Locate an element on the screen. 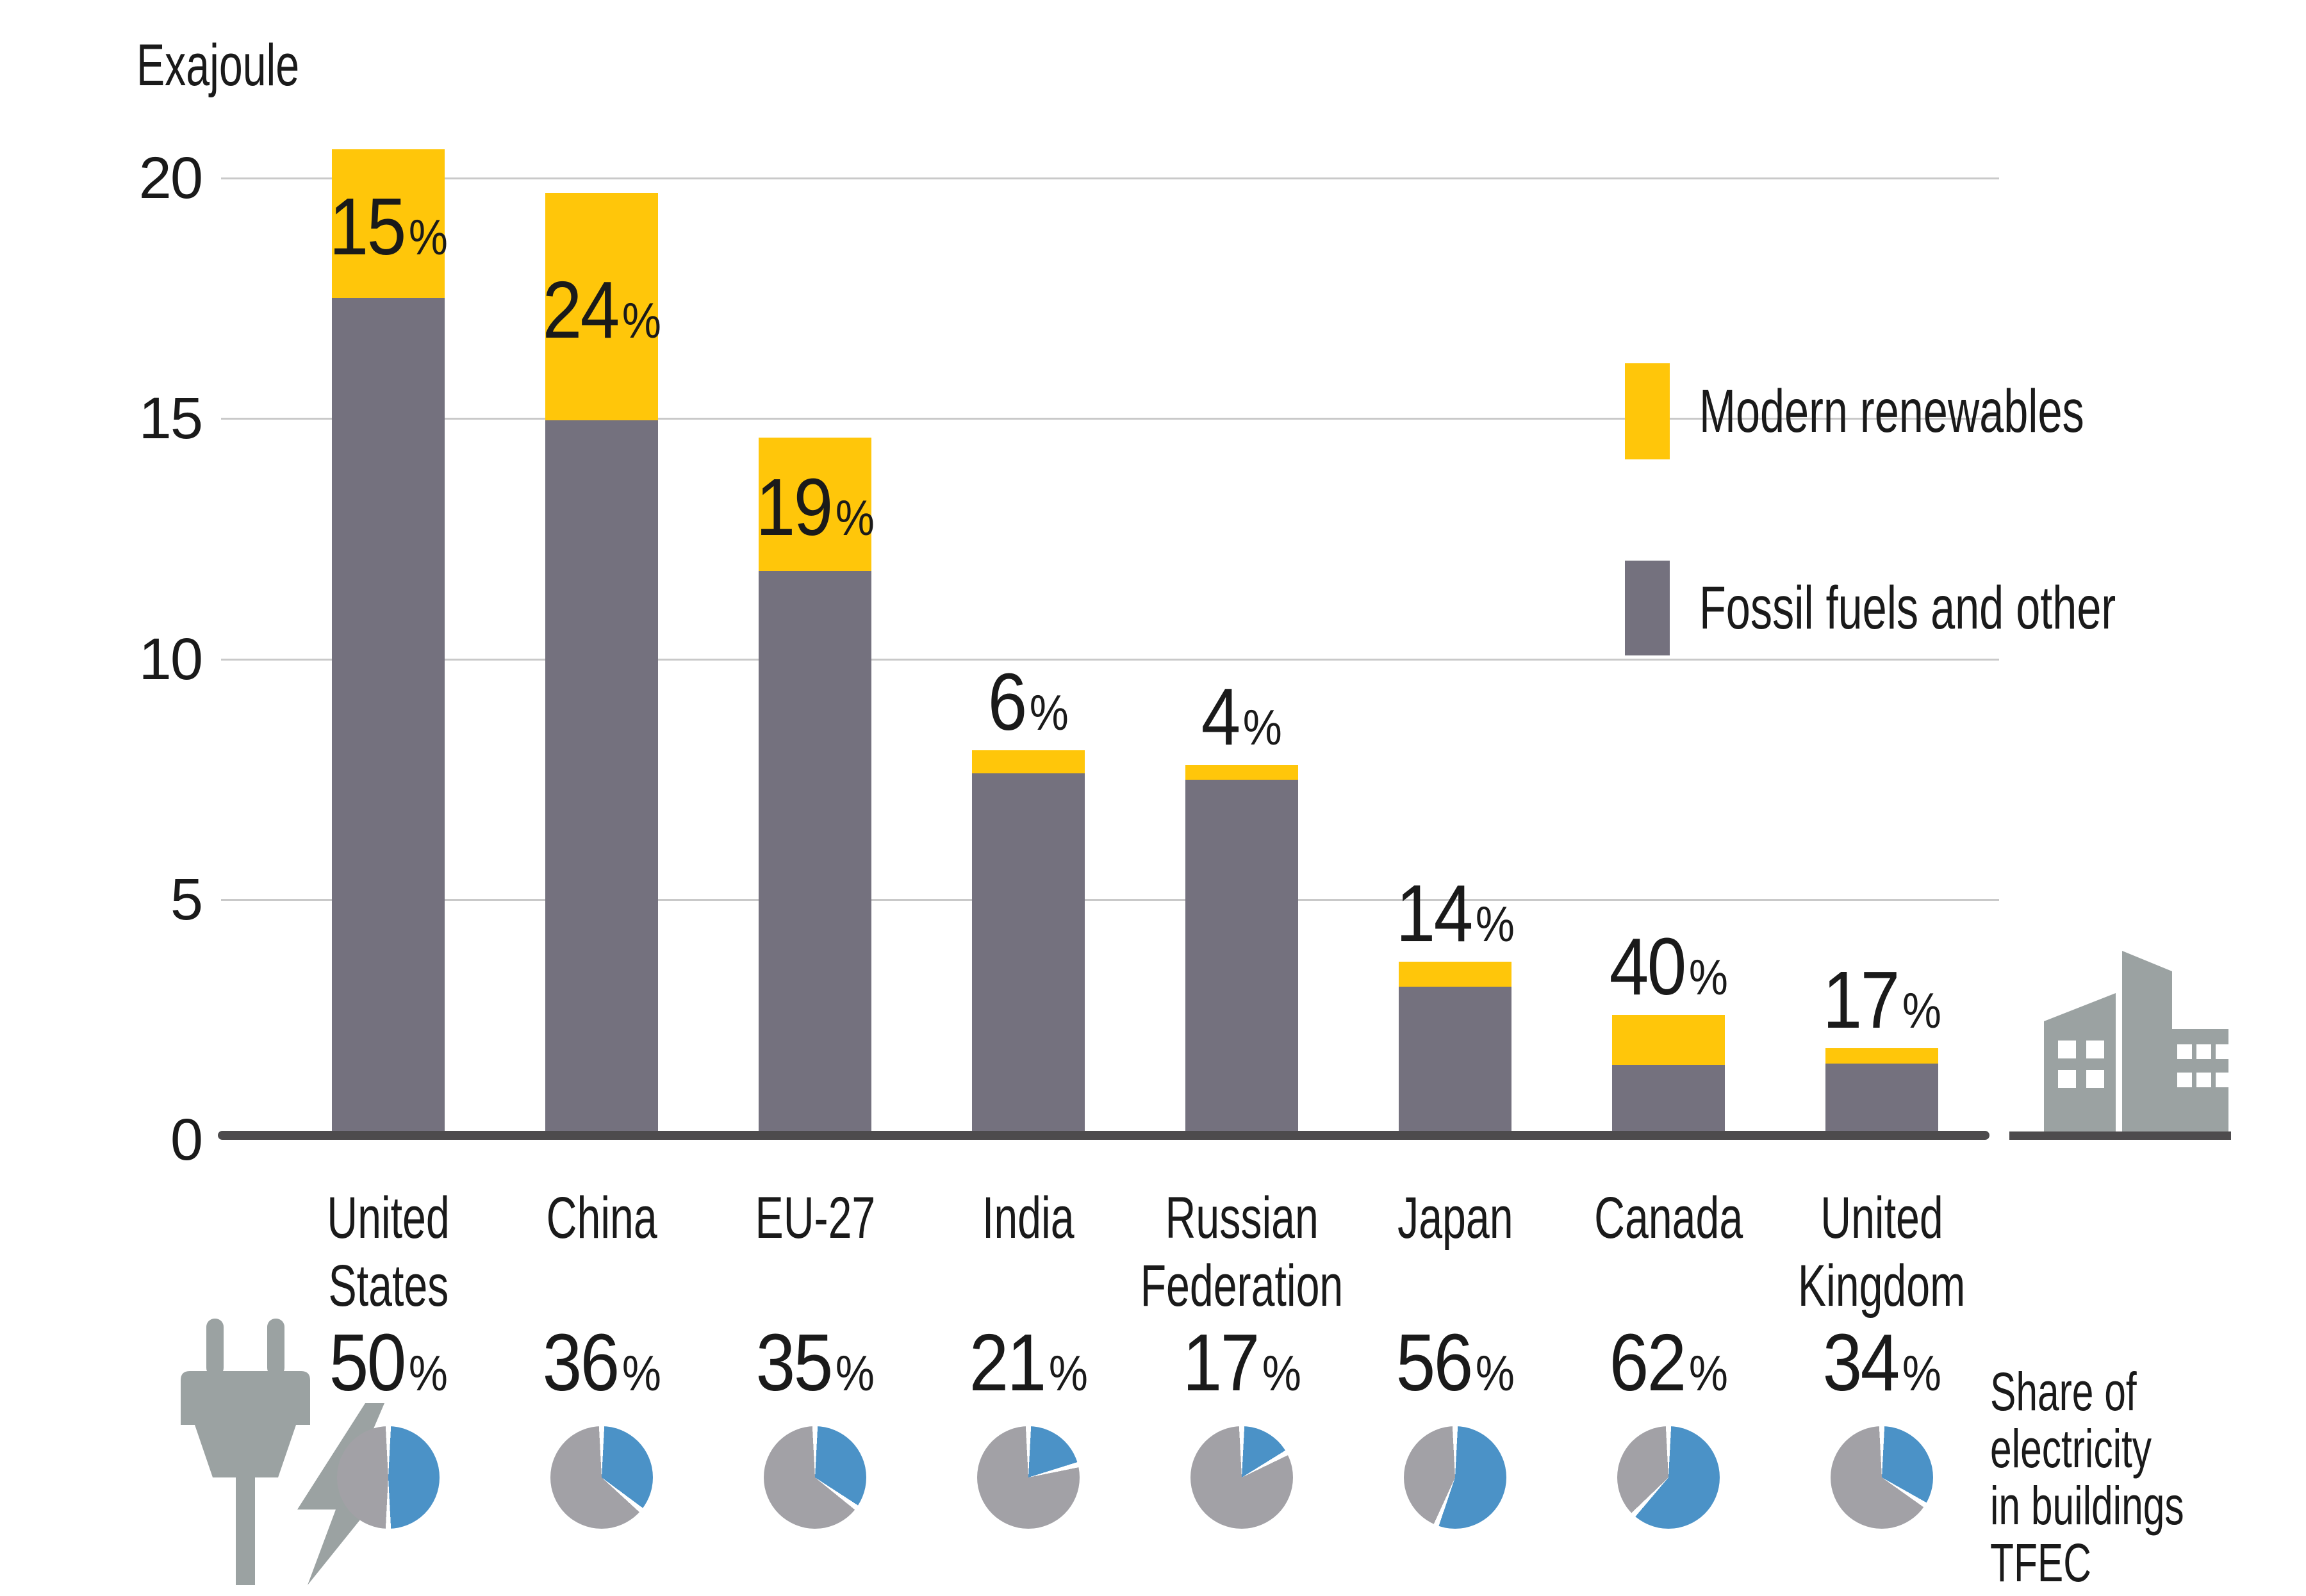 The height and width of the screenshot is (1596, 2306). bar-percent-label: 40% is located at coordinates (1668, 966).